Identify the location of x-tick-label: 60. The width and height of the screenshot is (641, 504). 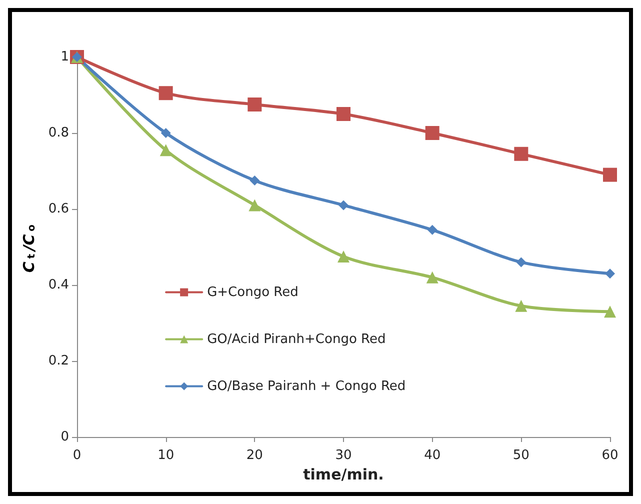
(610, 455).